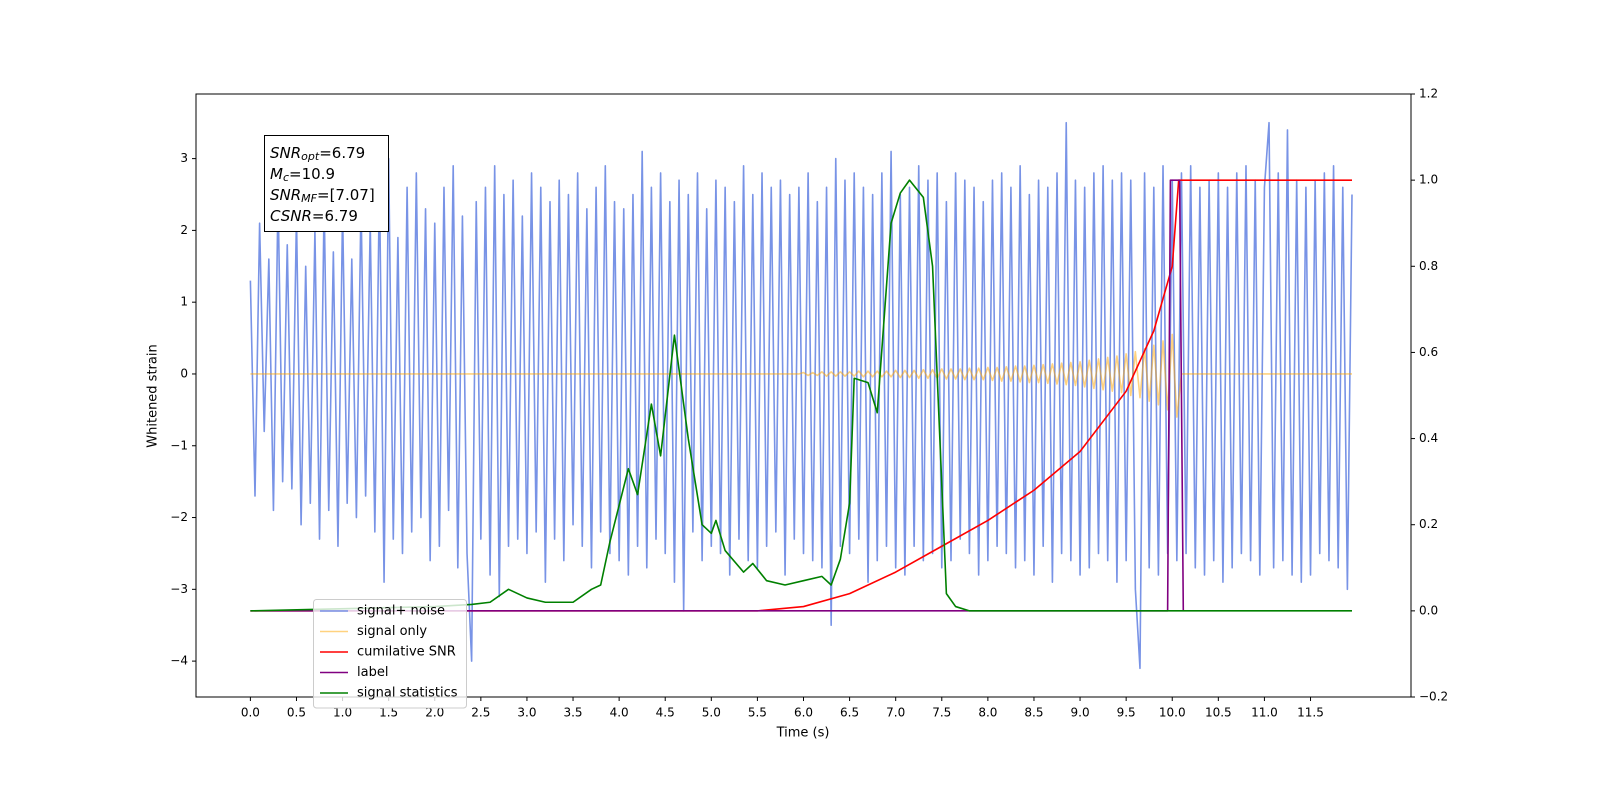 The height and width of the screenshot is (800, 1600). I want to click on y-tick-label: 2, so click(184, 230).